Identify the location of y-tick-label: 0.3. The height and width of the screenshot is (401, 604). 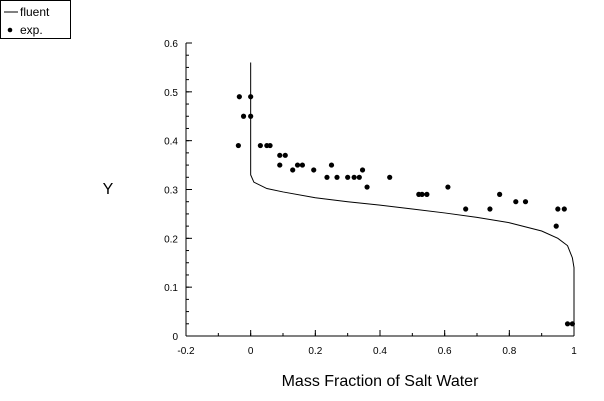
(171, 191).